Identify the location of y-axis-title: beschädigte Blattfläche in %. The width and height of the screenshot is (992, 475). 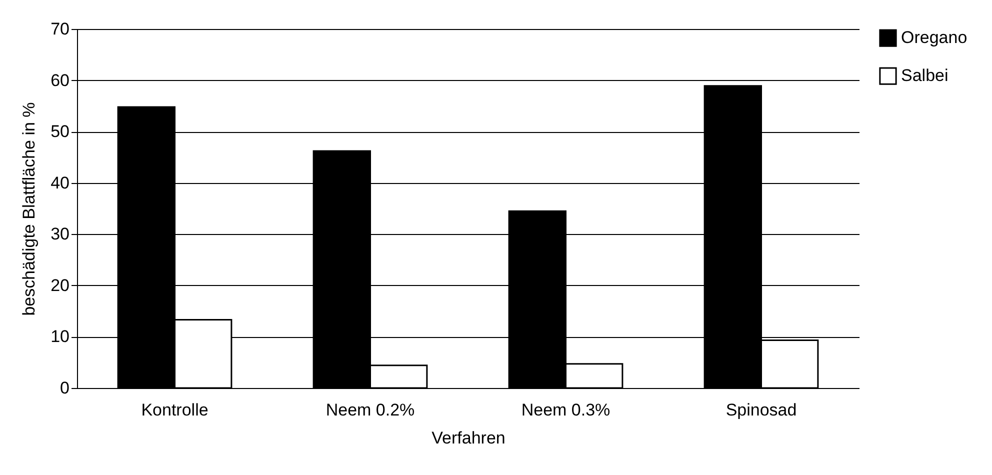
(29, 209).